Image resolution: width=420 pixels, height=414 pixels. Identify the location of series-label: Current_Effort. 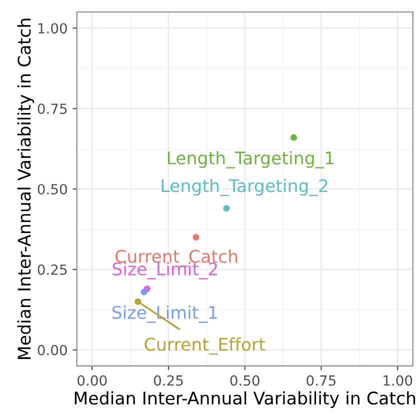
(205, 346).